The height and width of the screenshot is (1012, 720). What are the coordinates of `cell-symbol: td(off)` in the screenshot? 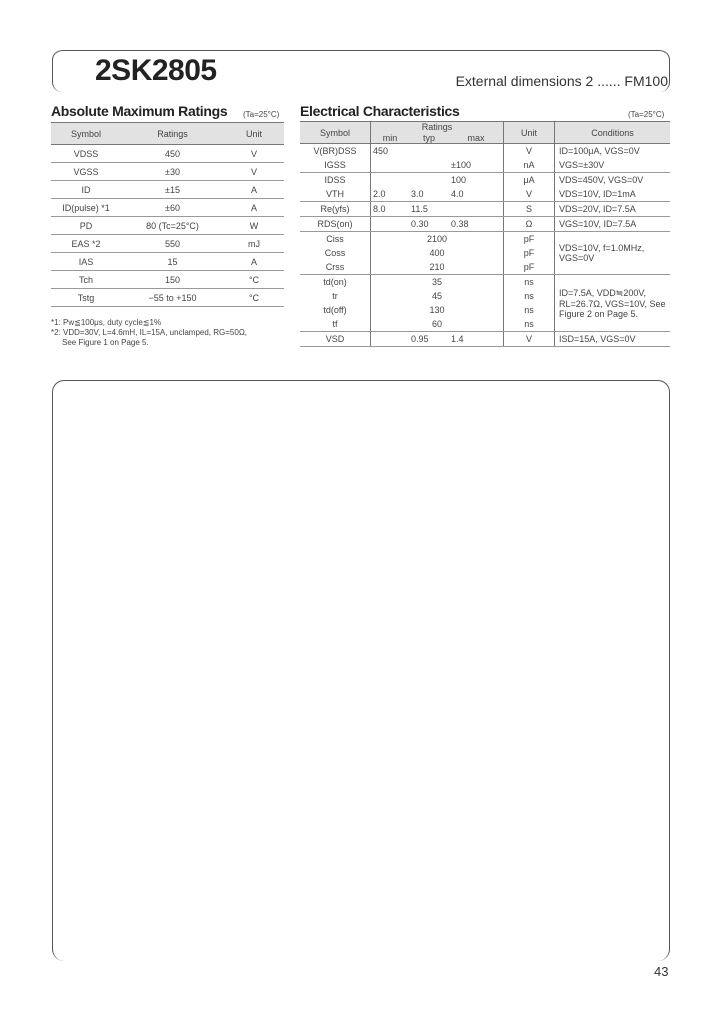 It's located at (335, 310).